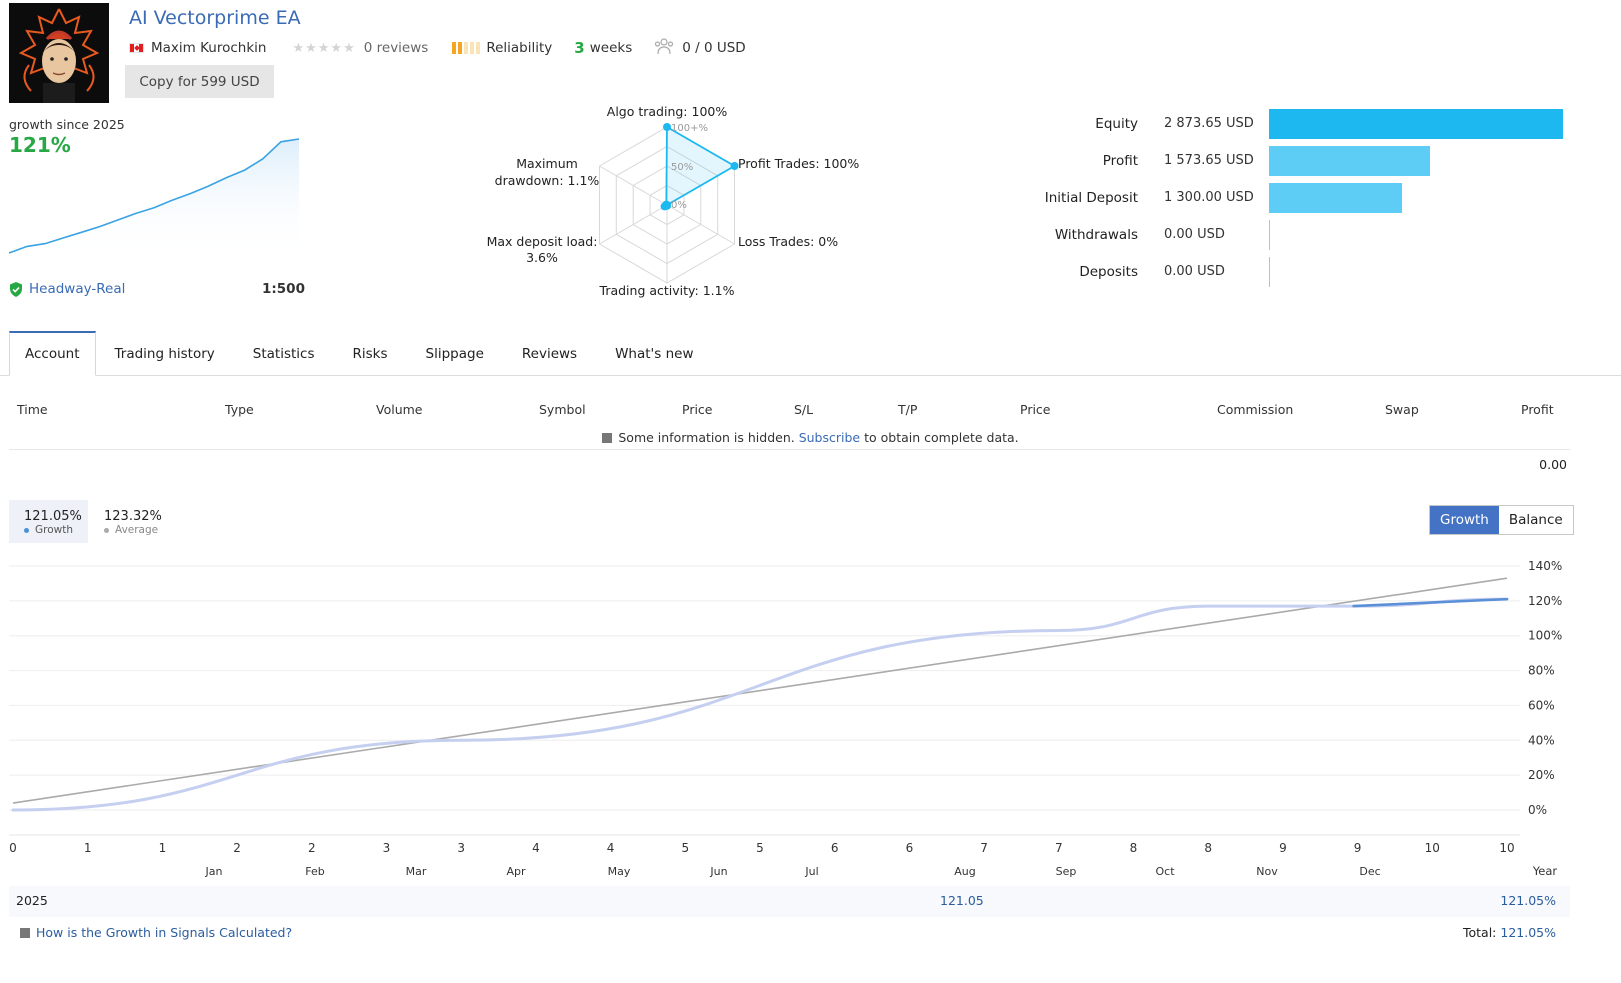  I want to click on subscribe-link: Subscribe, so click(829, 437).